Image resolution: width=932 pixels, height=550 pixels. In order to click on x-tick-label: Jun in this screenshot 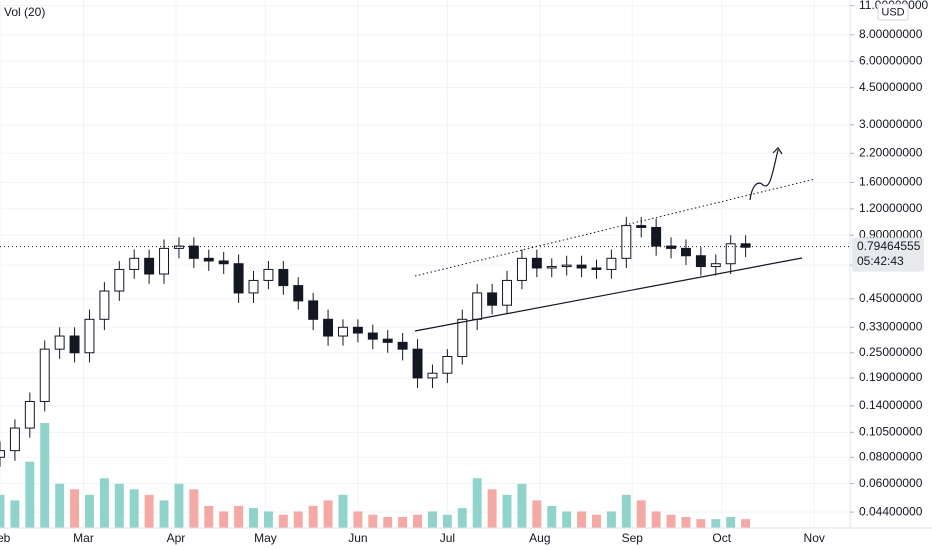, I will do `click(357, 538)`.